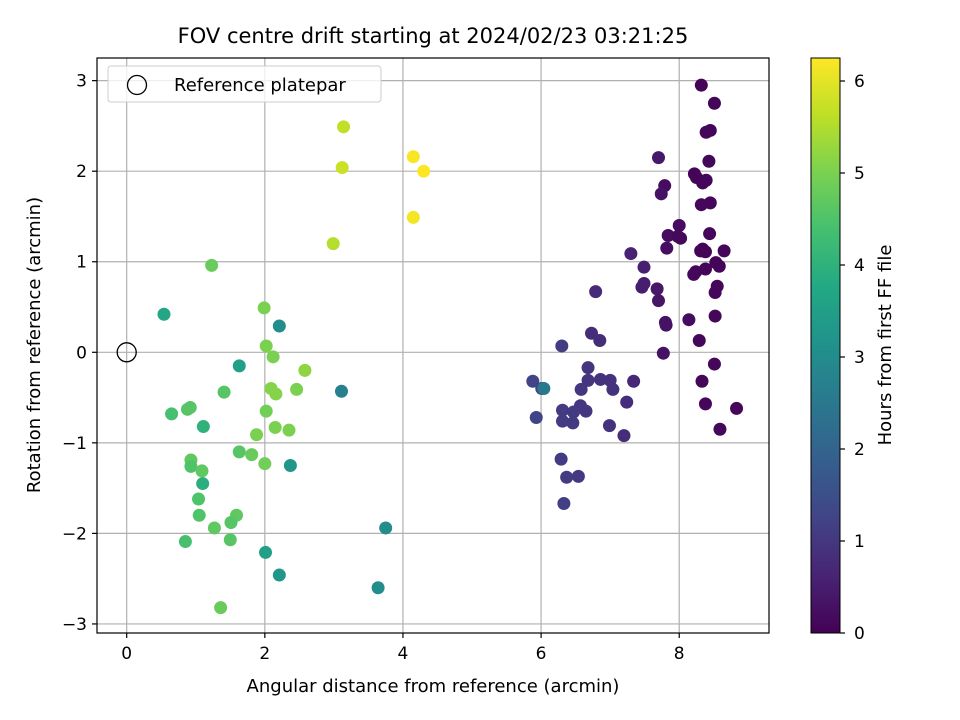  What do you see at coordinates (126, 352) in the screenshot?
I see `reference-point` at bounding box center [126, 352].